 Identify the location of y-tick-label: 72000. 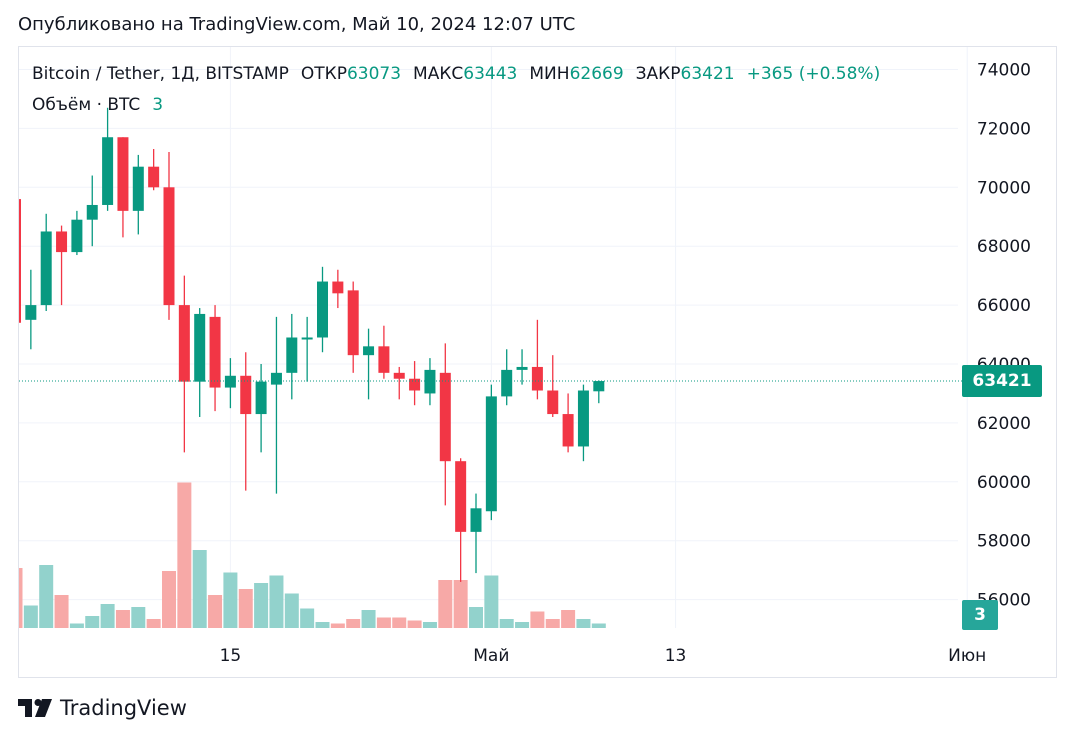
(1004, 129).